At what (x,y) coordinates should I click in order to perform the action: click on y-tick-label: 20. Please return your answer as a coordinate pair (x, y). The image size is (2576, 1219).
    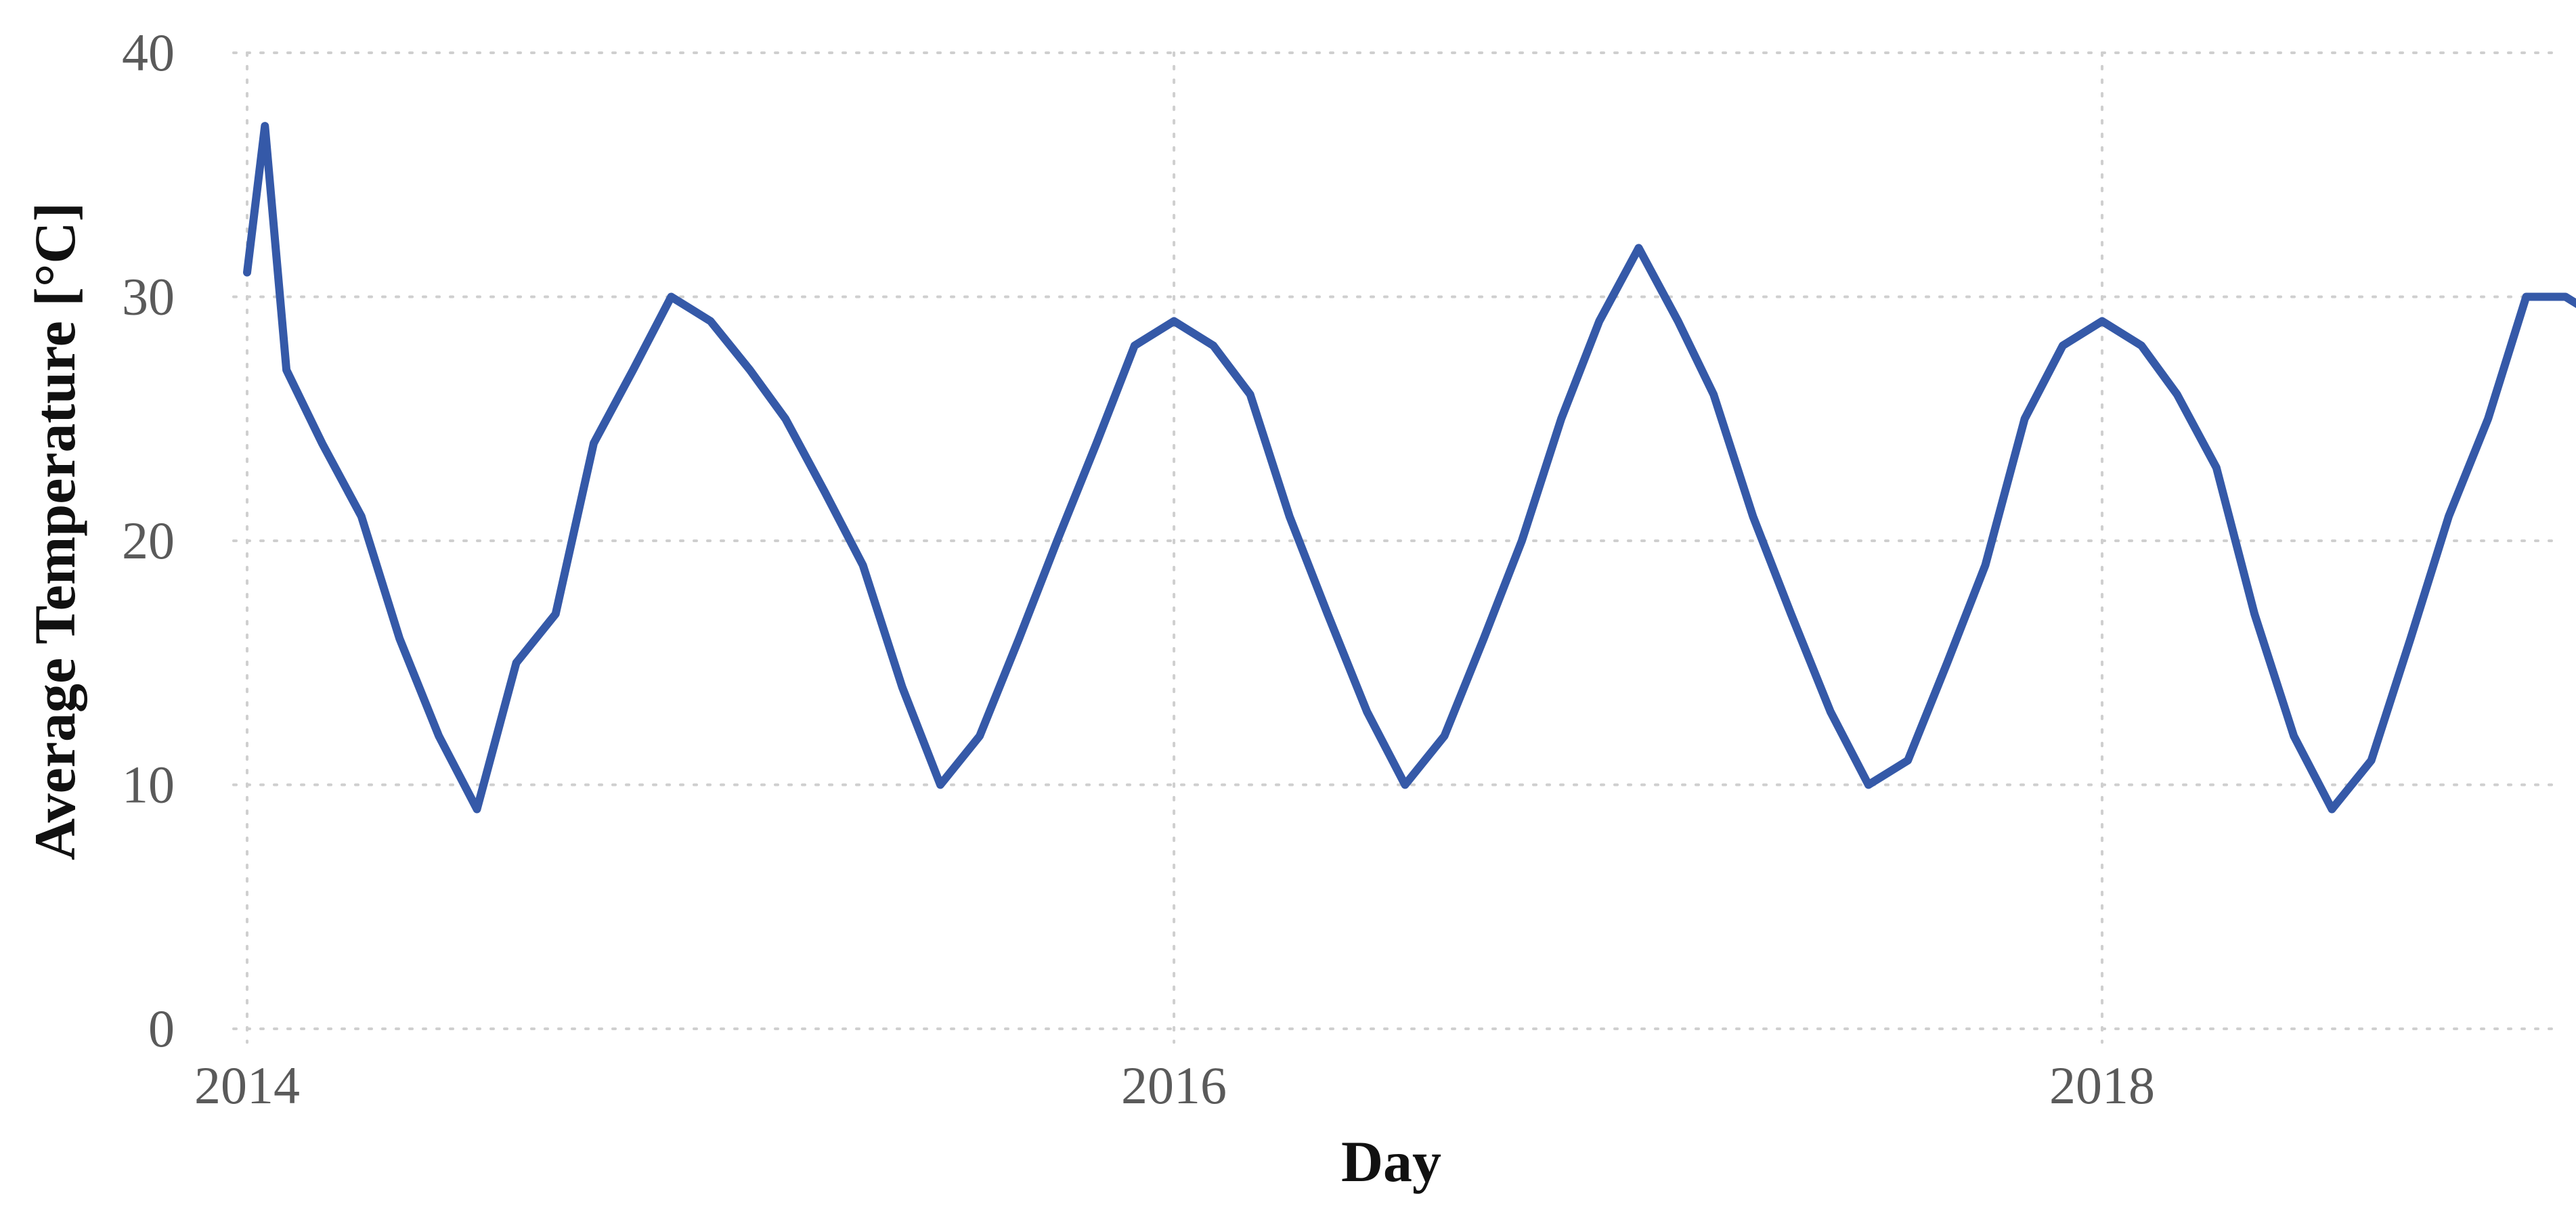
    Looking at the image, I should click on (148, 540).